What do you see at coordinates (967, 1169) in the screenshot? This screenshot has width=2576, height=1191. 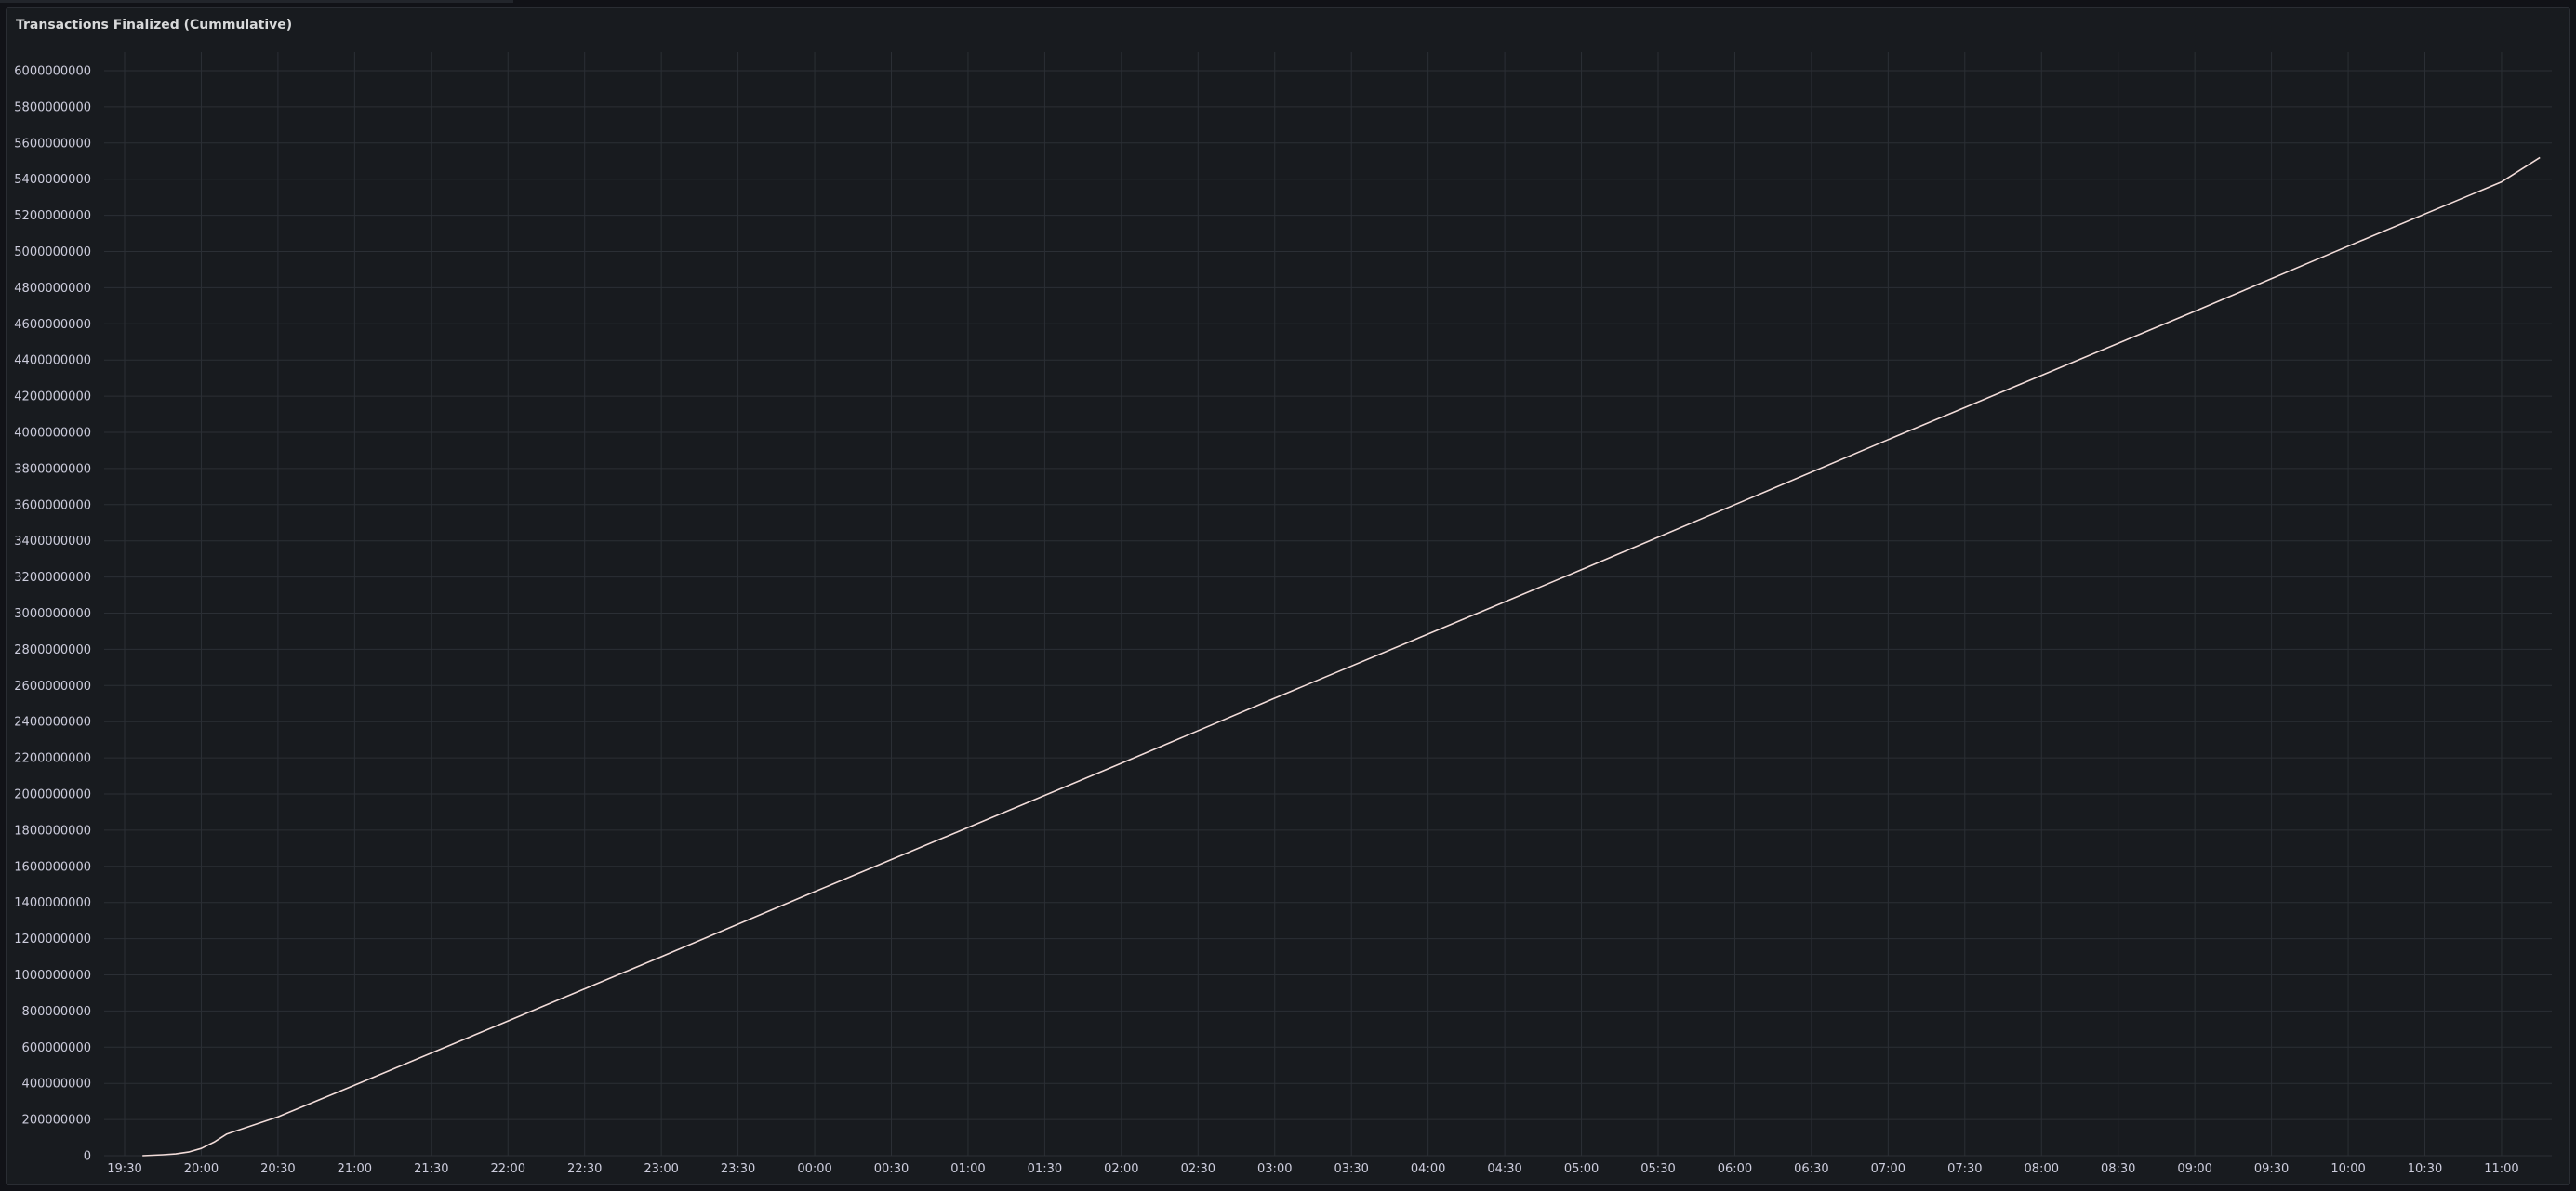 I see `x-tick-label: 01:00` at bounding box center [967, 1169].